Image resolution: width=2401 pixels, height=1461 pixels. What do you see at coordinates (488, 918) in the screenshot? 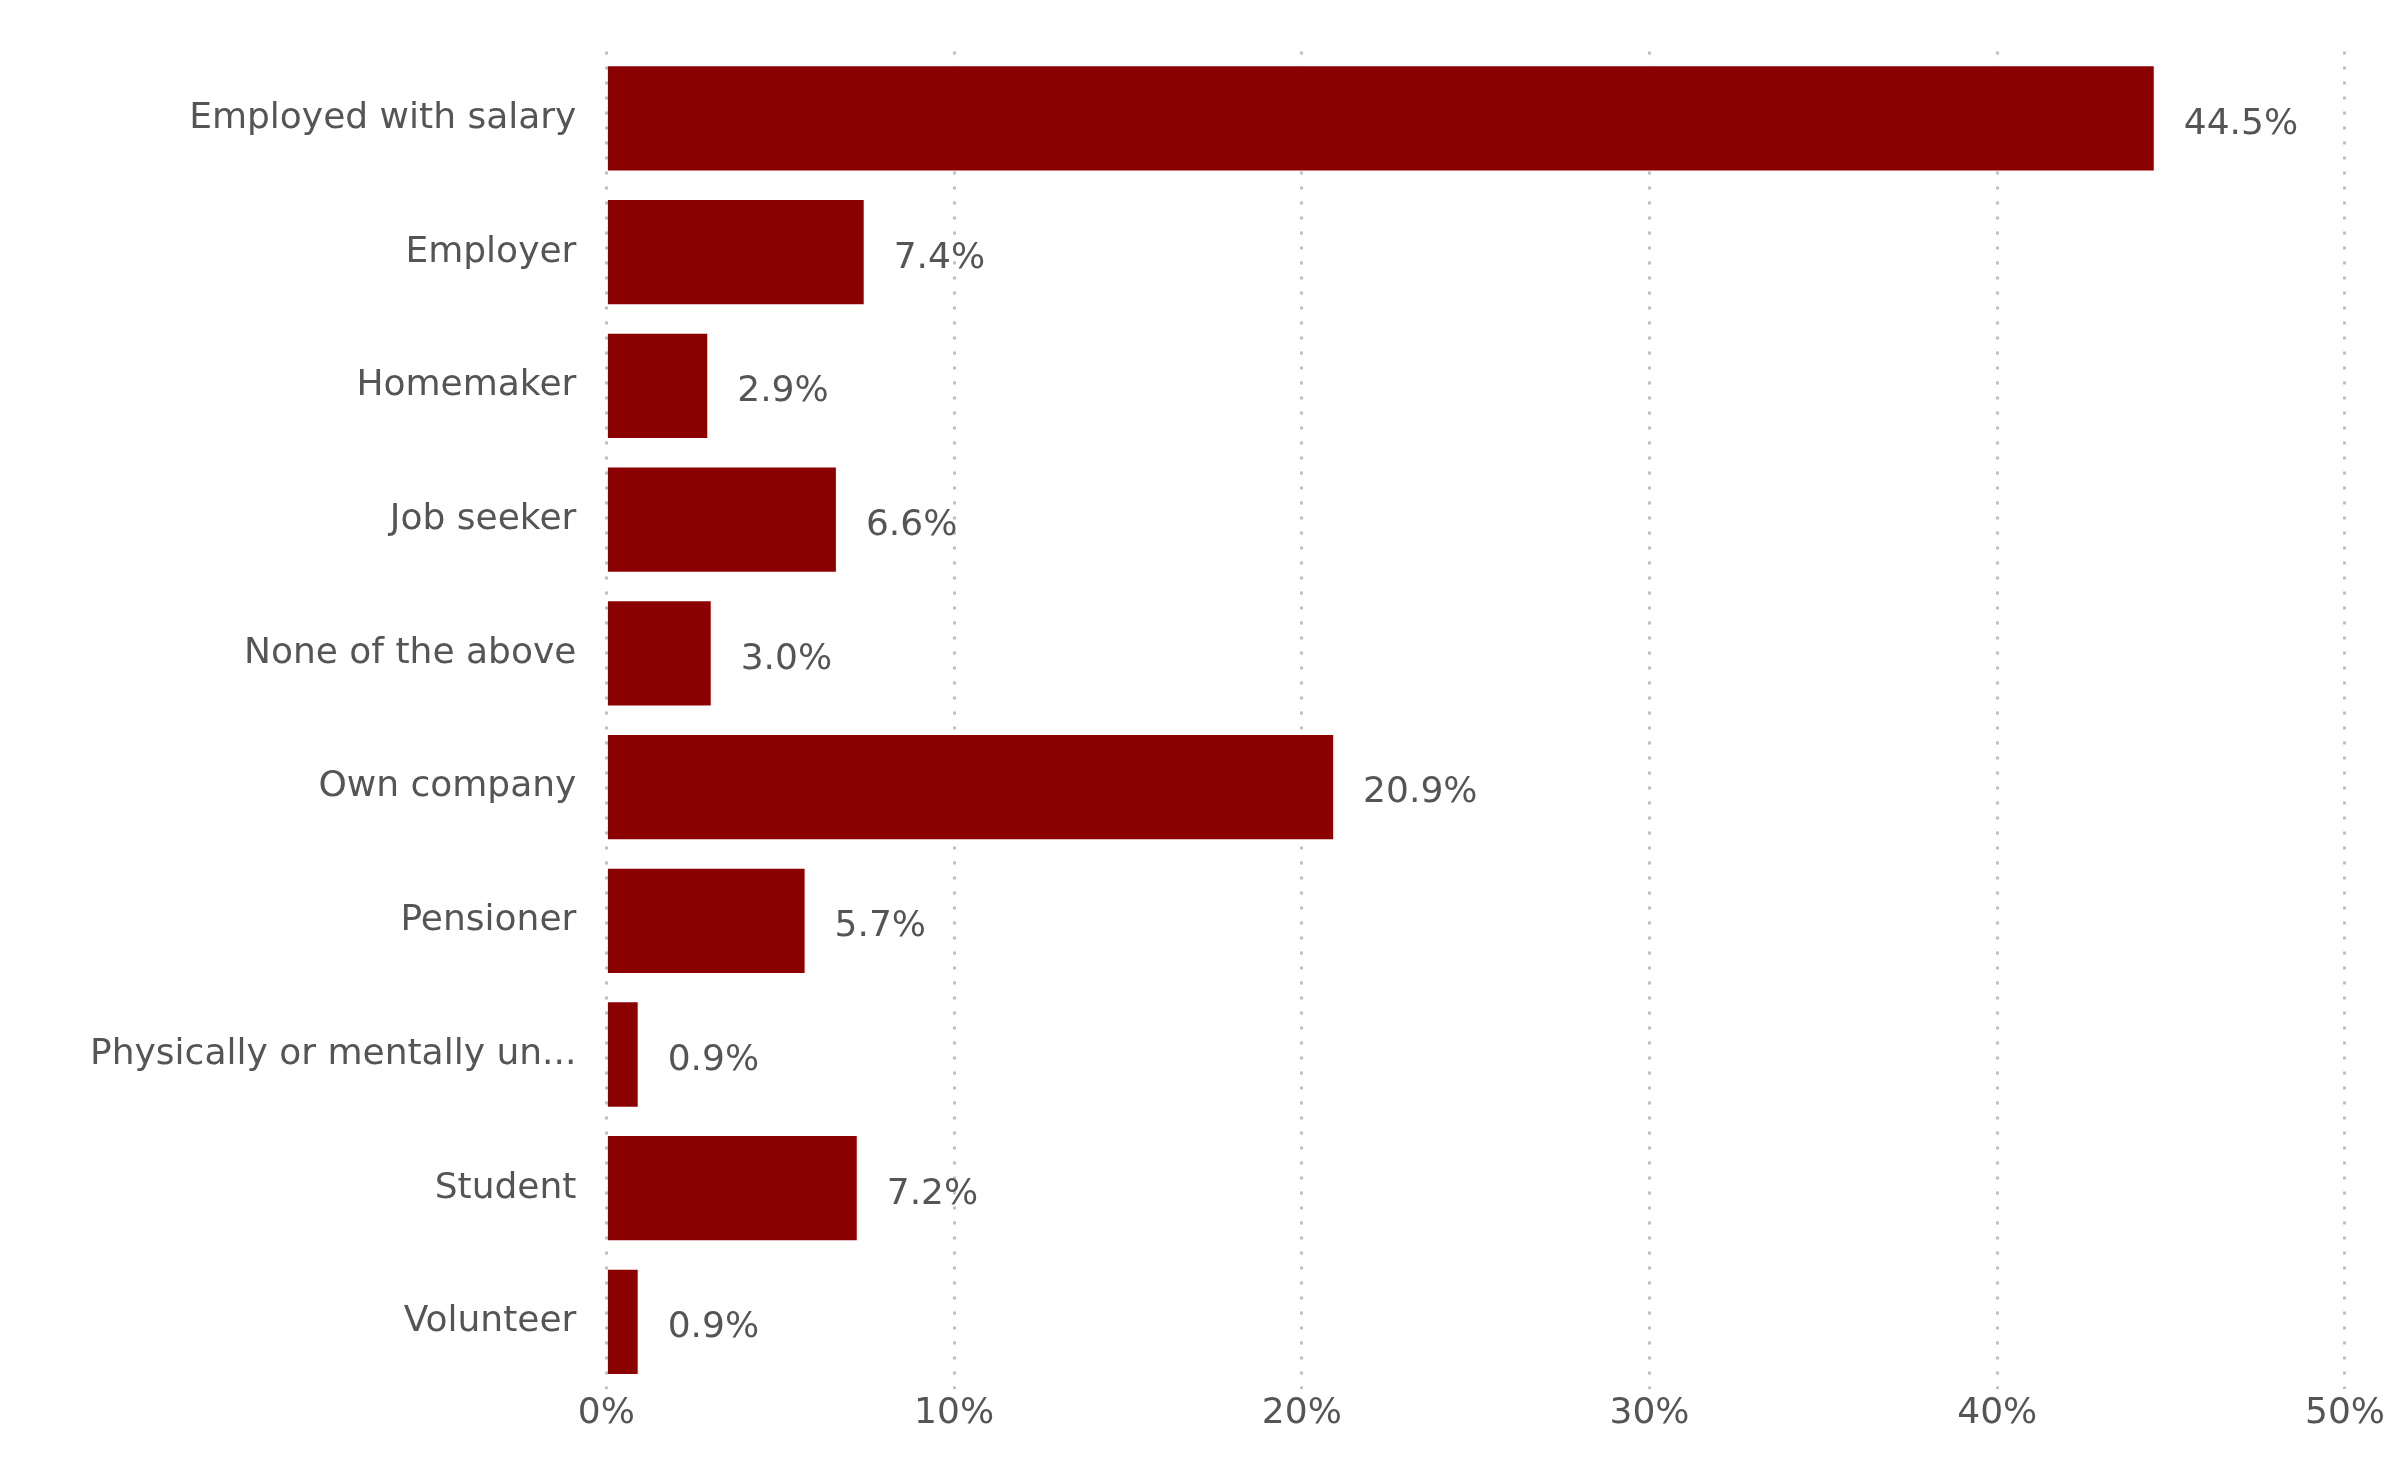
I see `y-tick-label: Pensioner` at bounding box center [488, 918].